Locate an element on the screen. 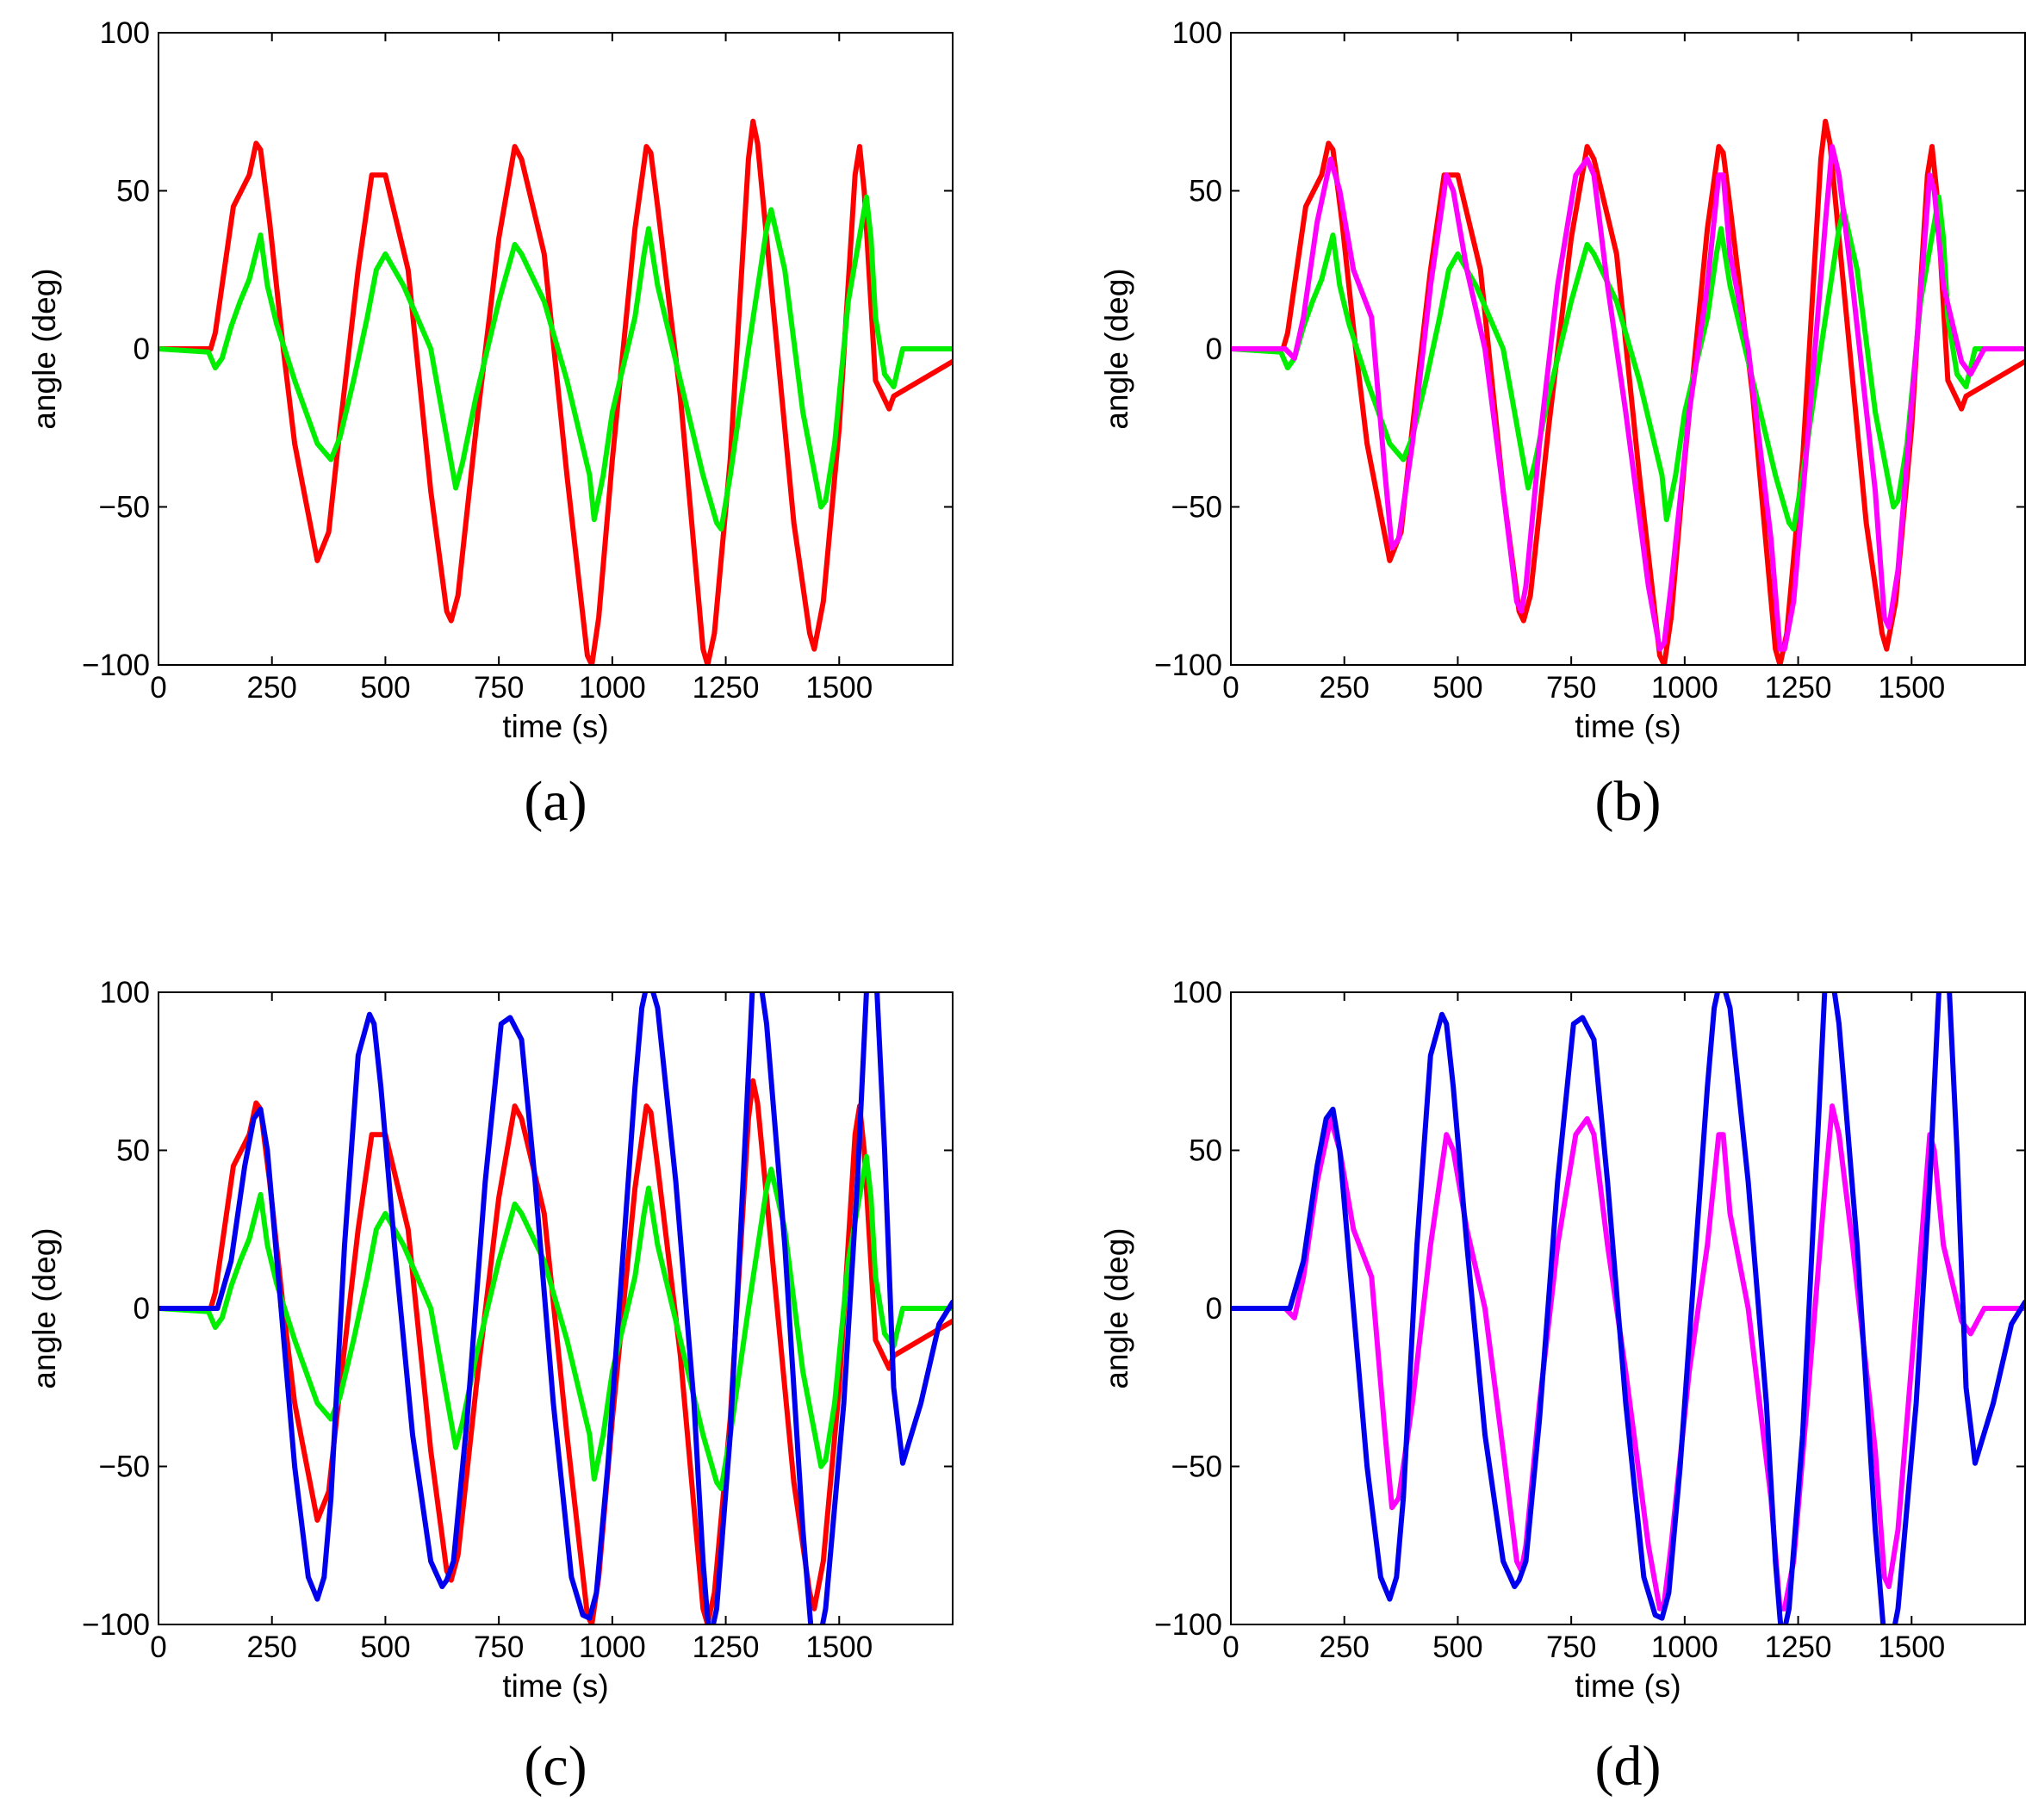 Image resolution: width=2044 pixels, height=1820 pixels. panel-caption: (b) is located at coordinates (1629, 802).